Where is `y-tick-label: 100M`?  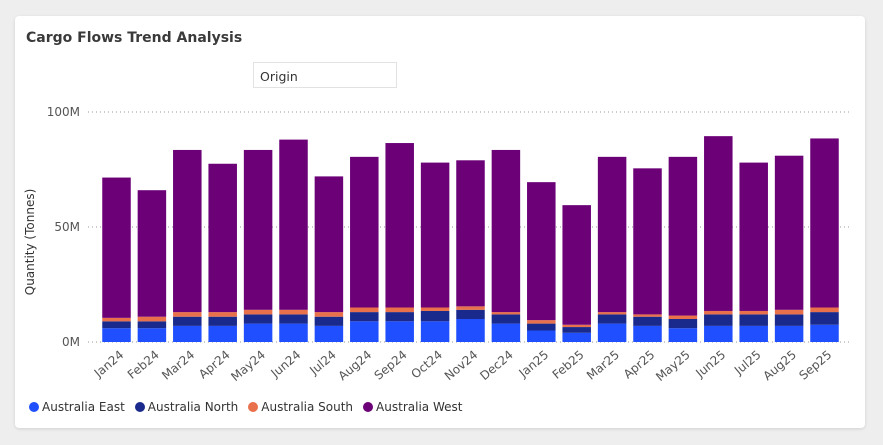 y-tick-label: 100M is located at coordinates (63, 112).